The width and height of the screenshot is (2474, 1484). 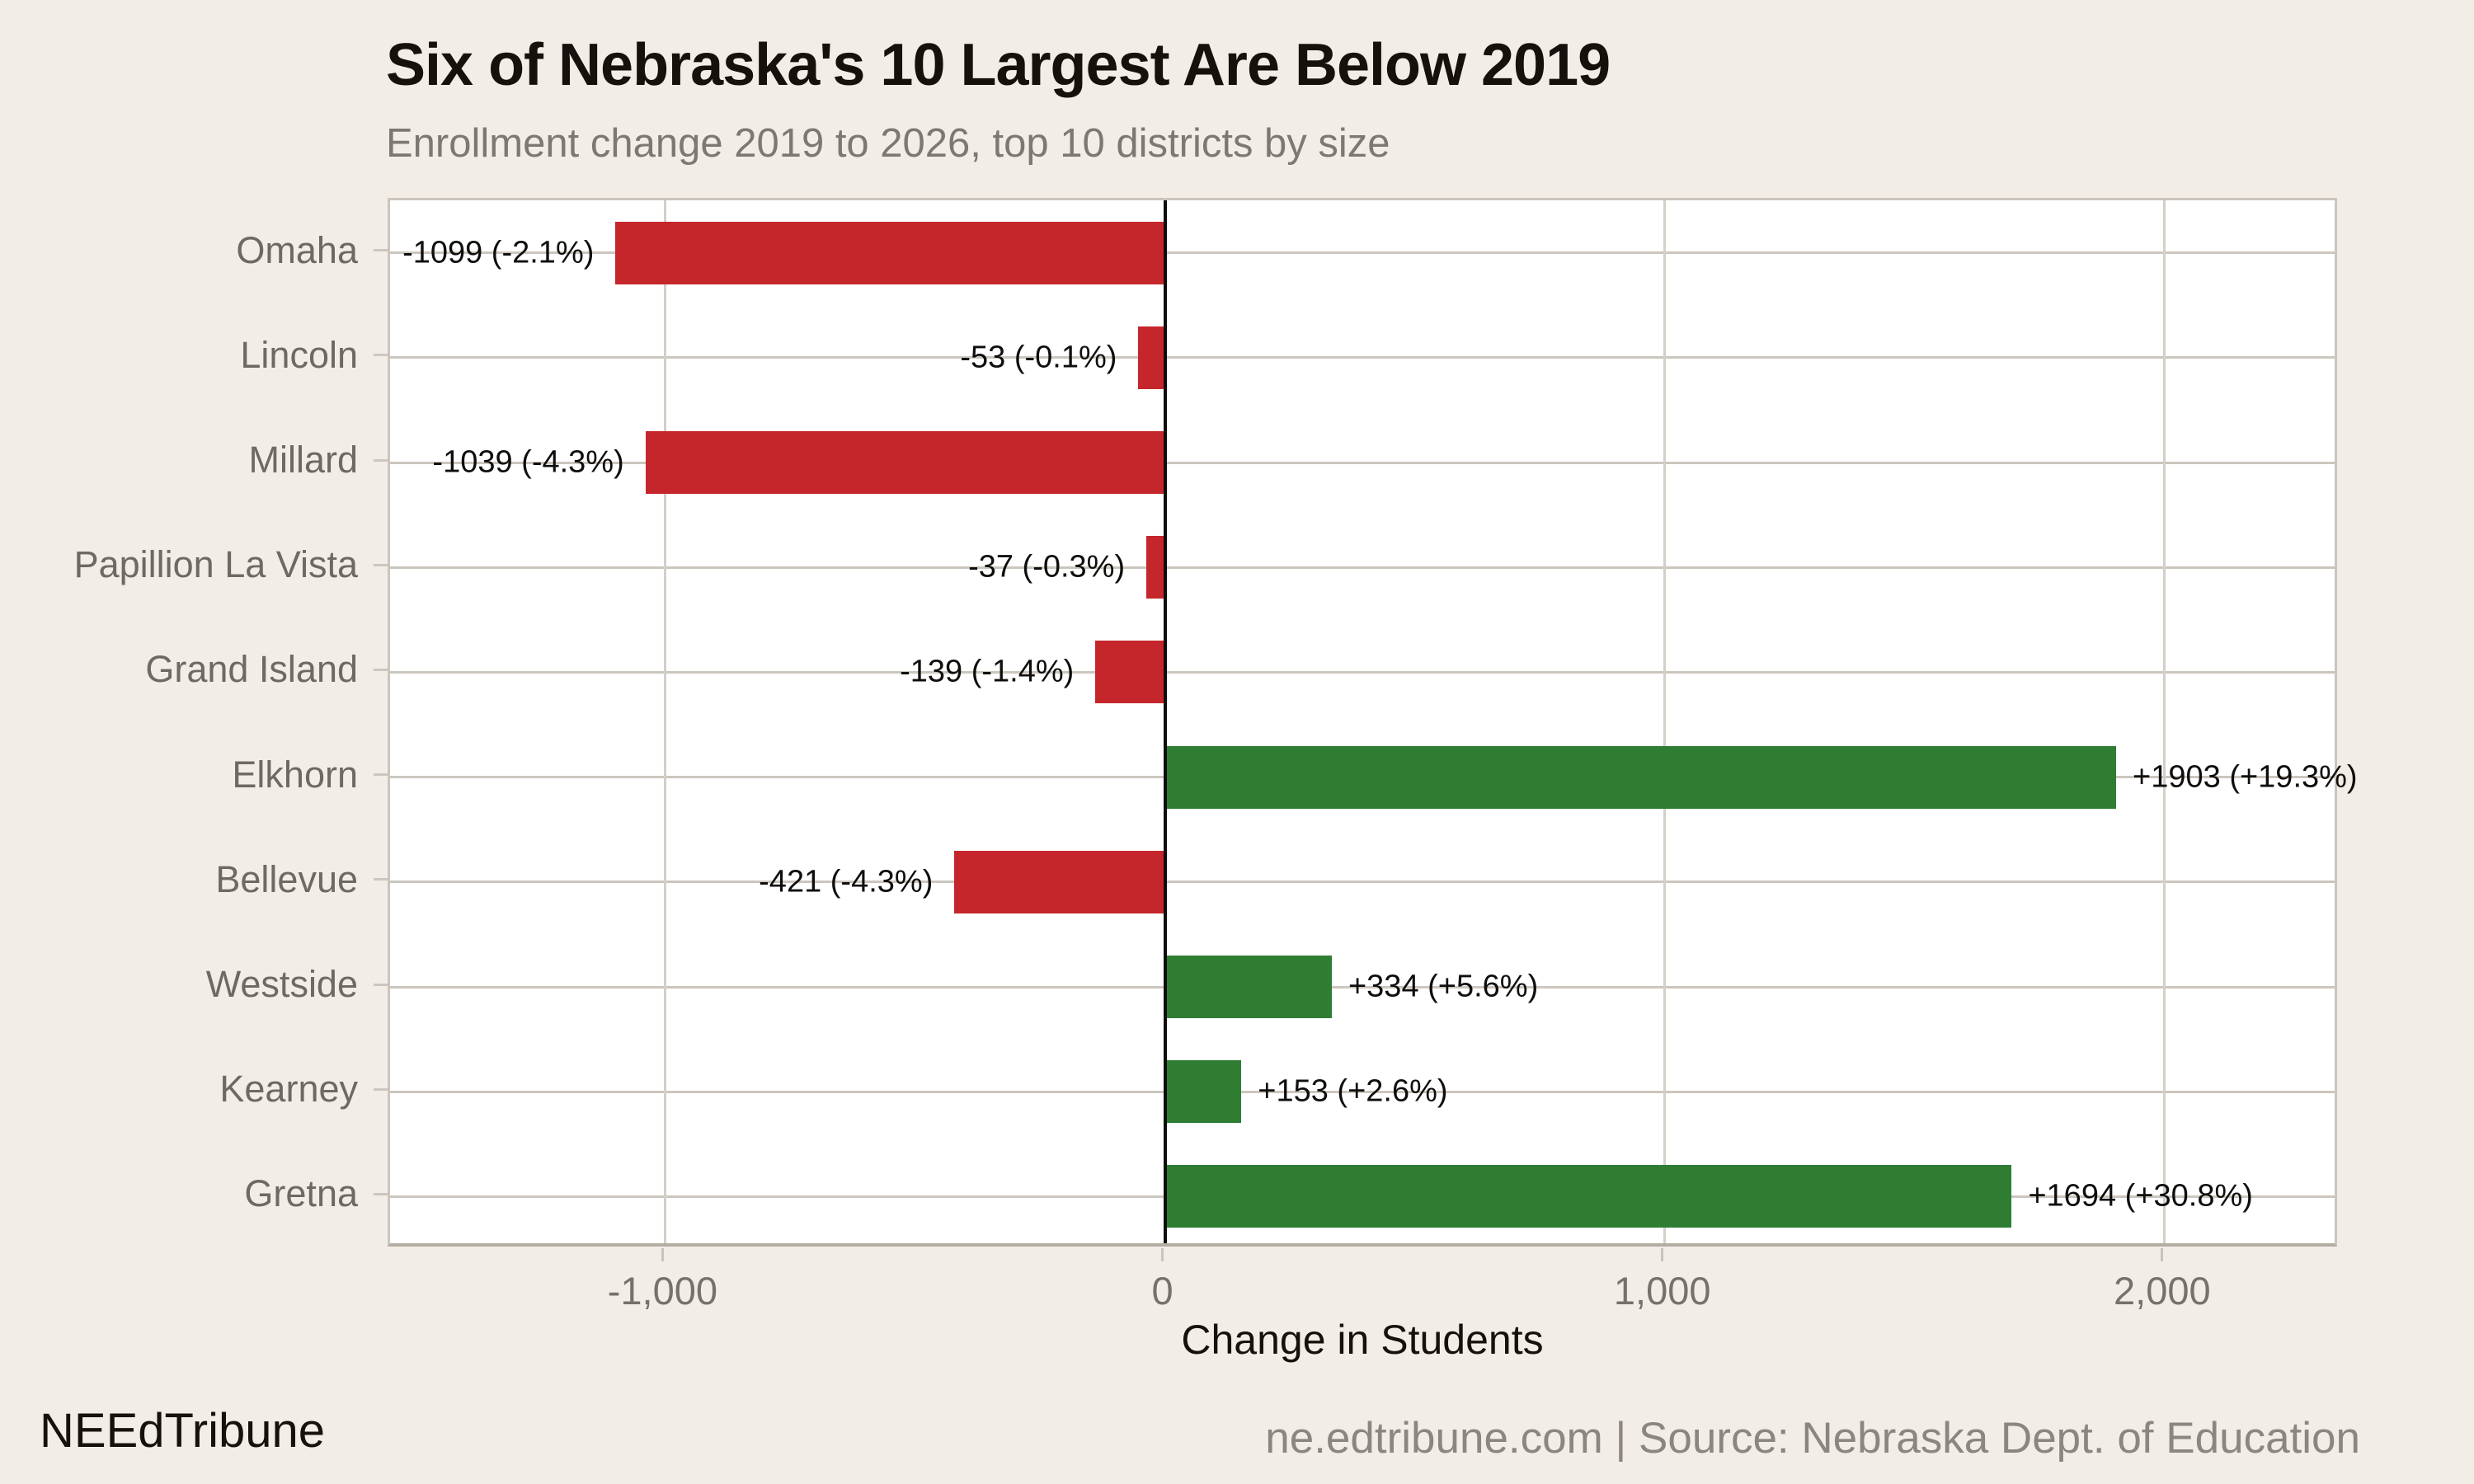 I want to click on y-label-omaha: Omaha, so click(x=297, y=249).